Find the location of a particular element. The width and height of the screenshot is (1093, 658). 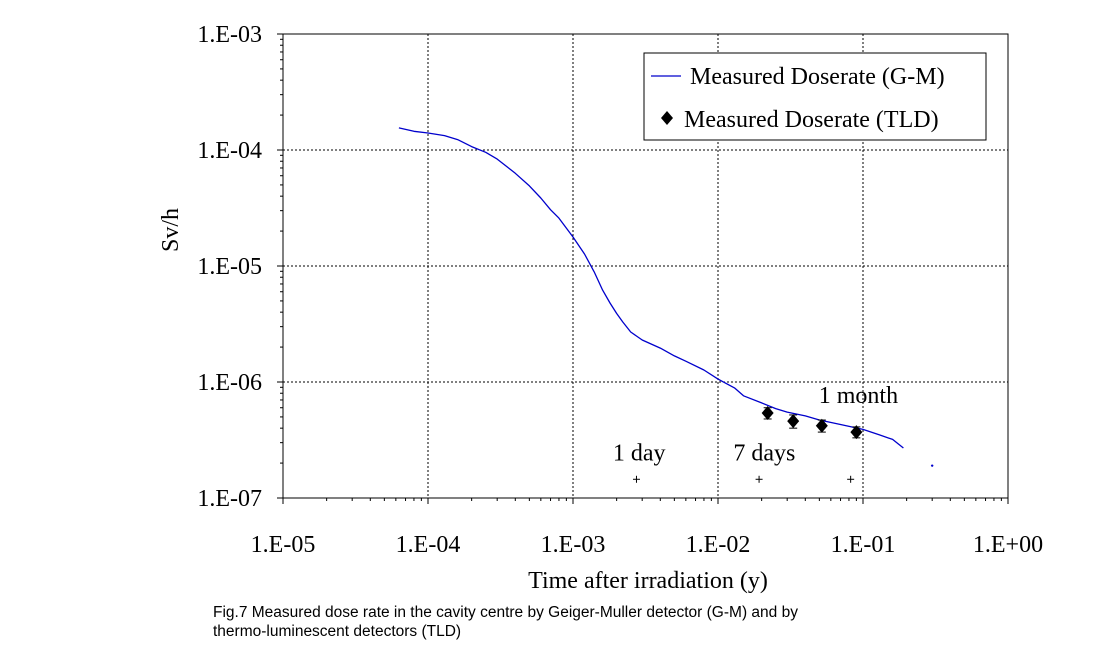

legend-box is located at coordinates (815, 96).